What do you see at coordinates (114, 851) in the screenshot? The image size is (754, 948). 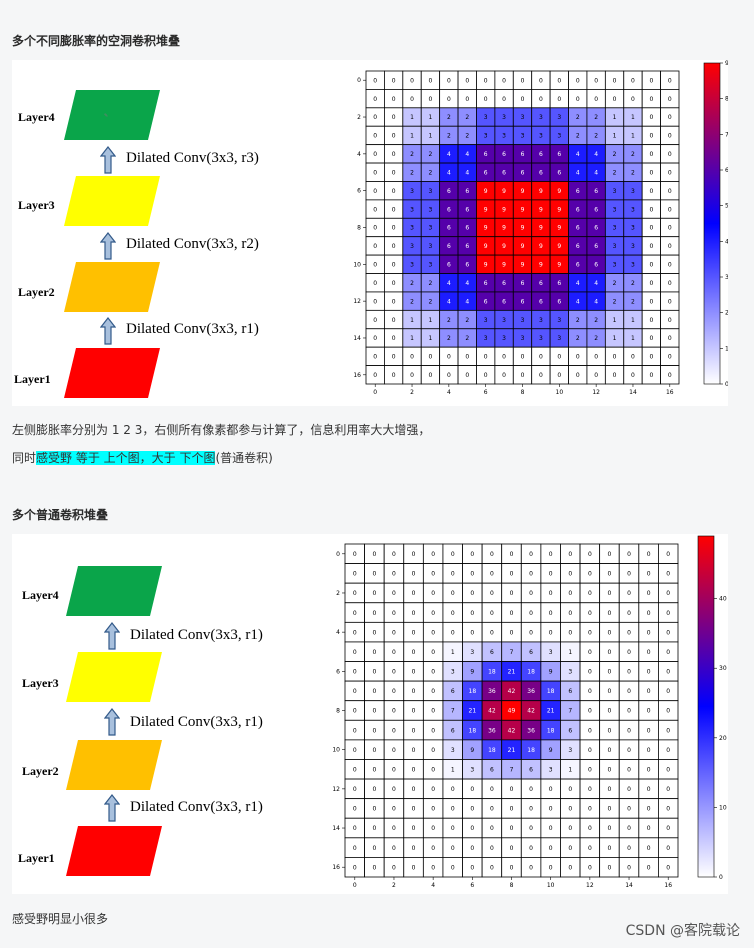 I see `layer1-plane` at bounding box center [114, 851].